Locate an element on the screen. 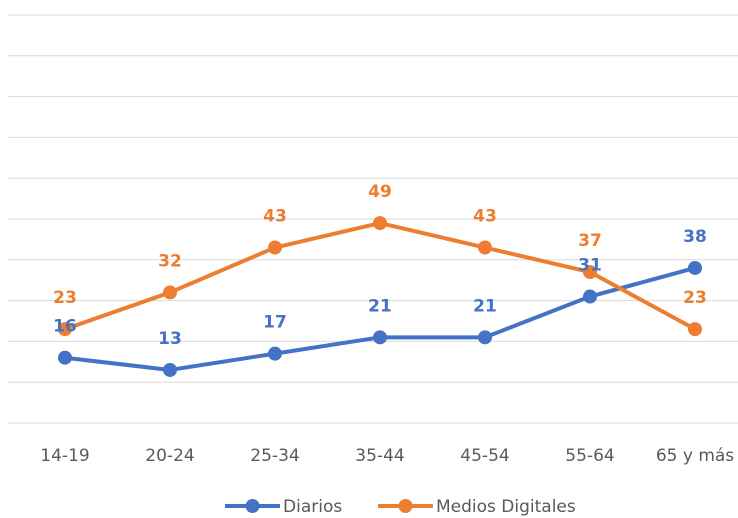 The height and width of the screenshot is (518, 738). data-label: 16 is located at coordinates (65, 327).